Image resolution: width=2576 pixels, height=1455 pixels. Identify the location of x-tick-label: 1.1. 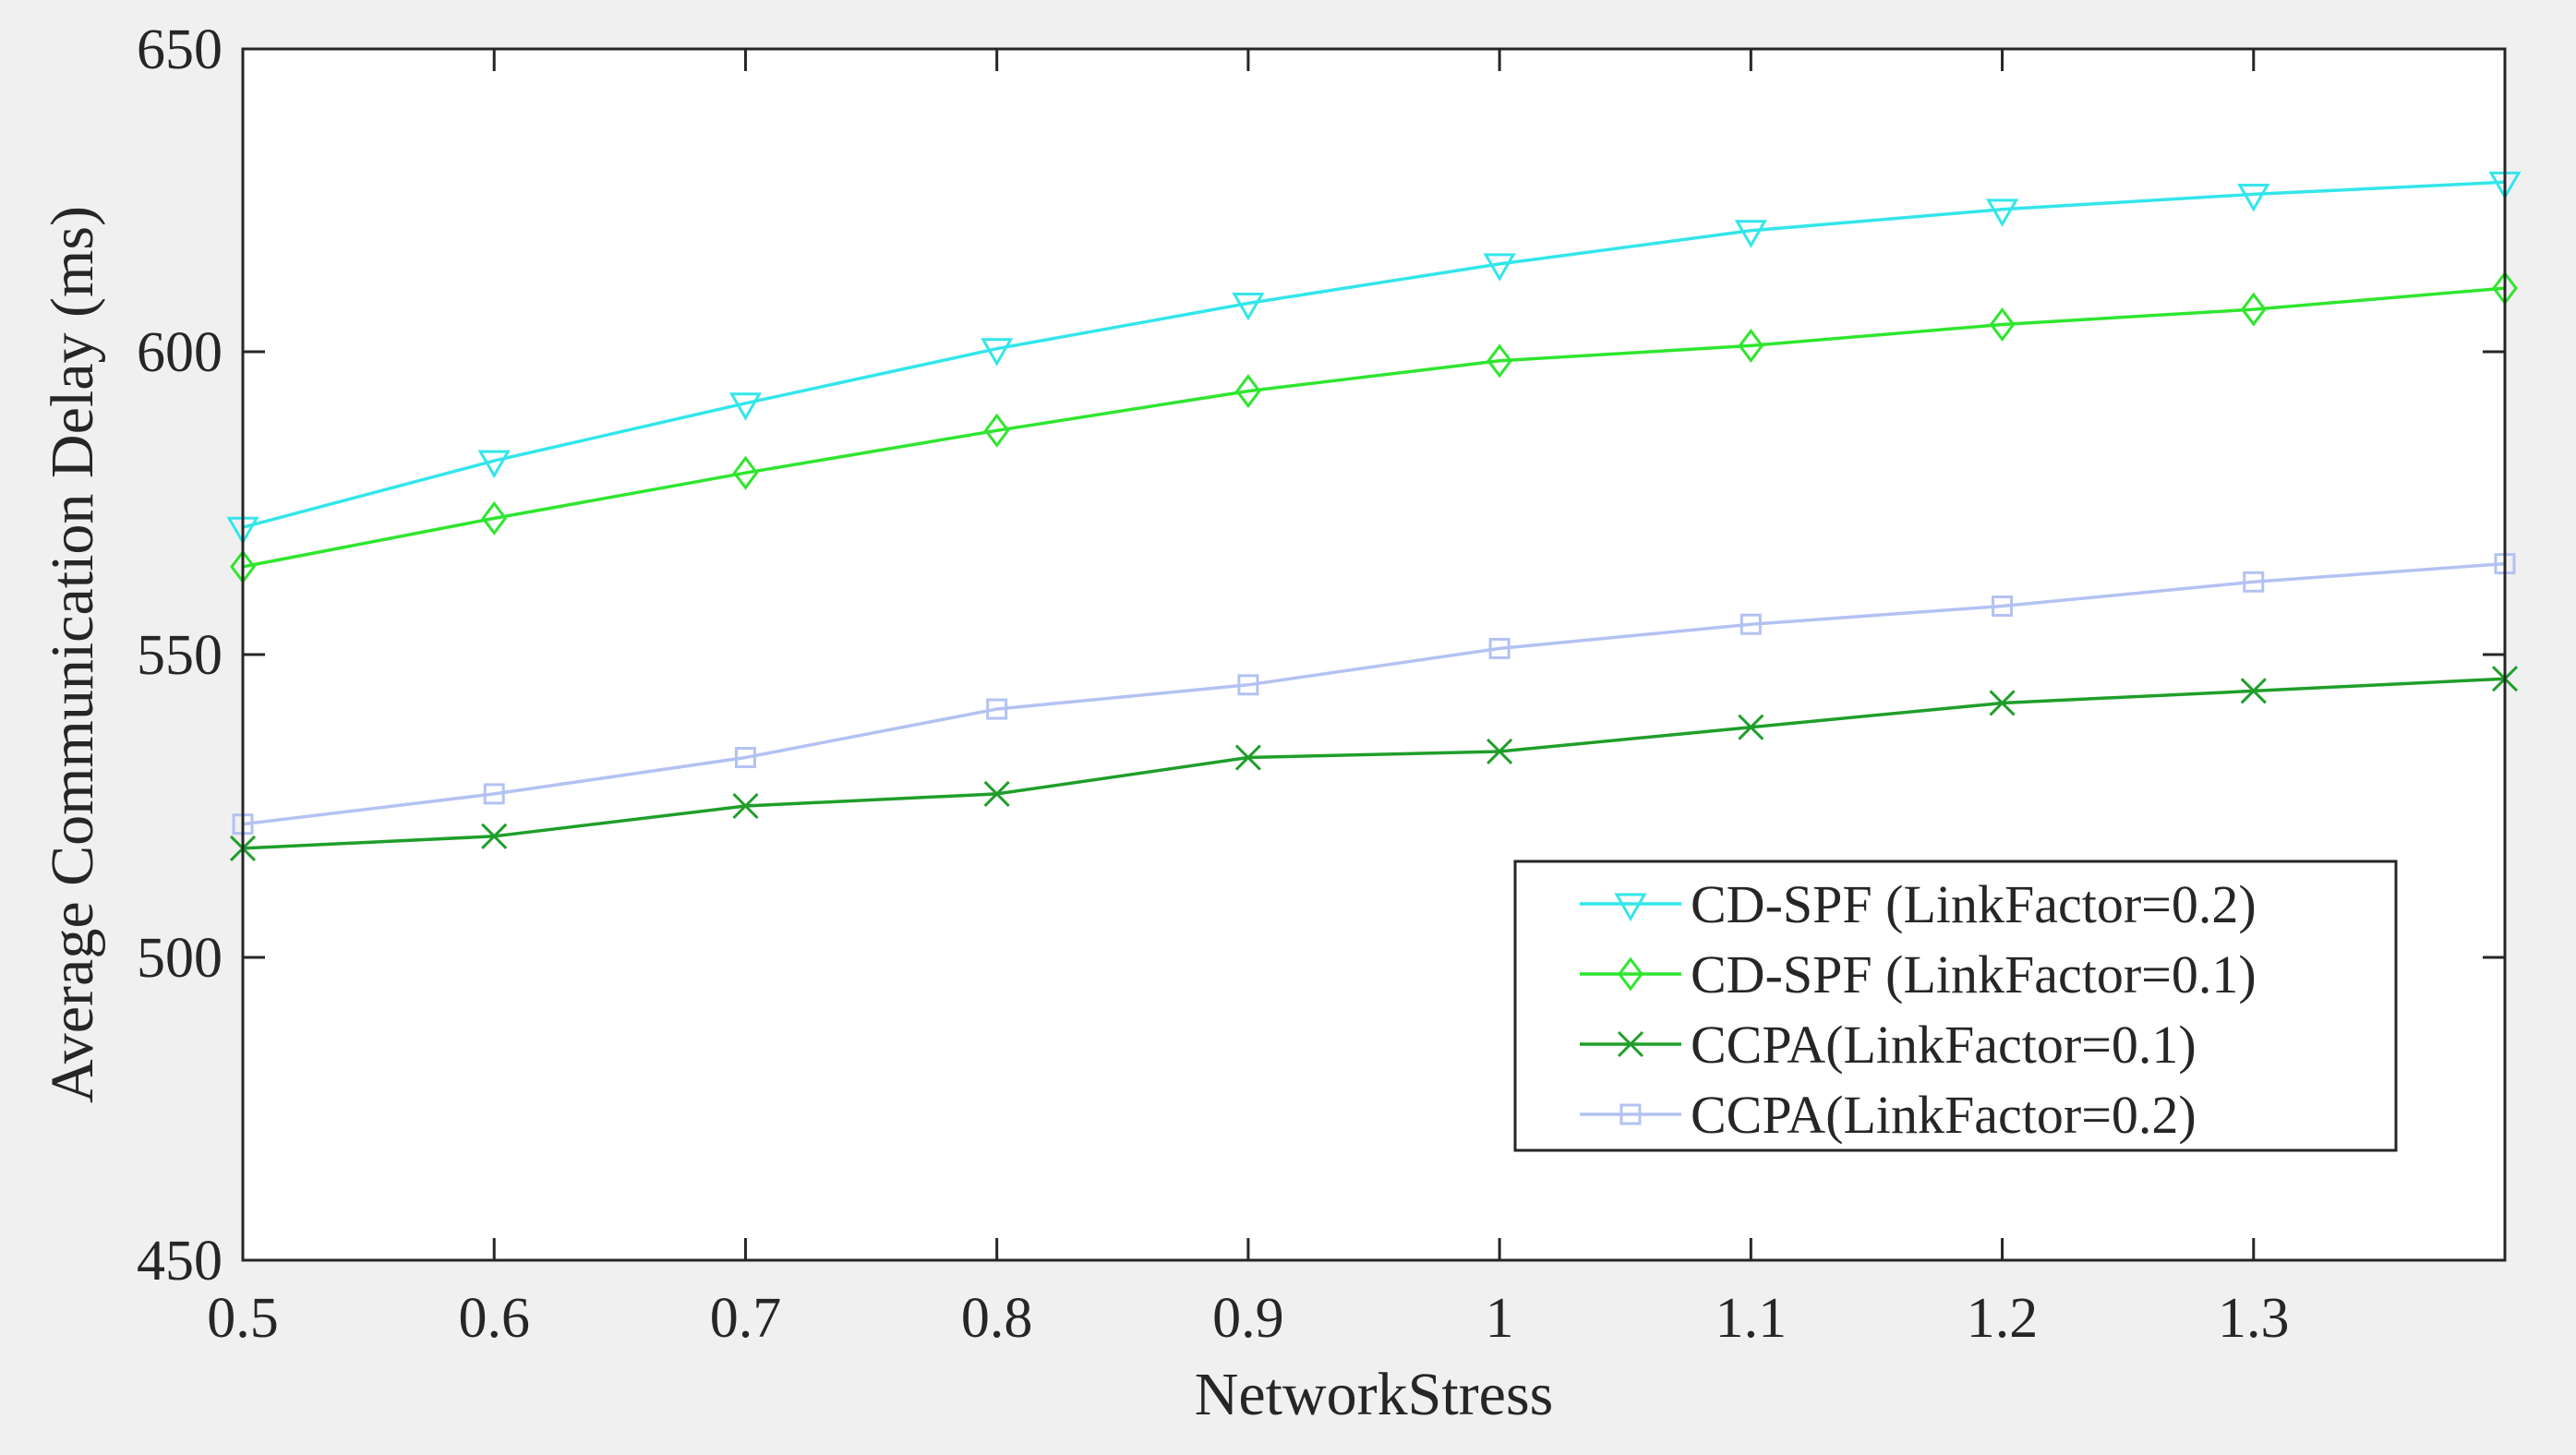
(1751, 1318).